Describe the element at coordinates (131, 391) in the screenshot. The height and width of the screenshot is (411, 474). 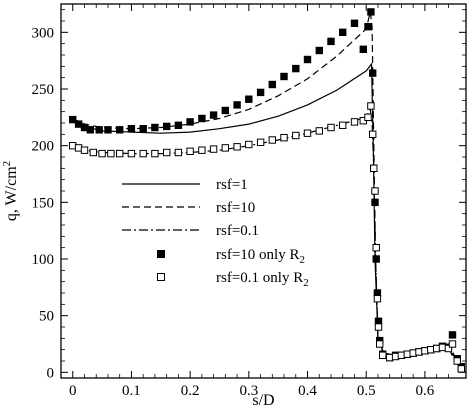
I see `x-tick-label: 0.1` at that location.